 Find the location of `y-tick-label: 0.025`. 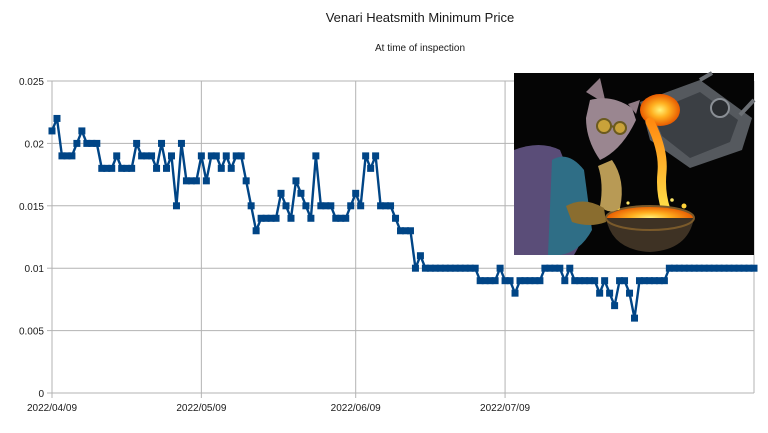

y-tick-label: 0.025 is located at coordinates (31, 82).